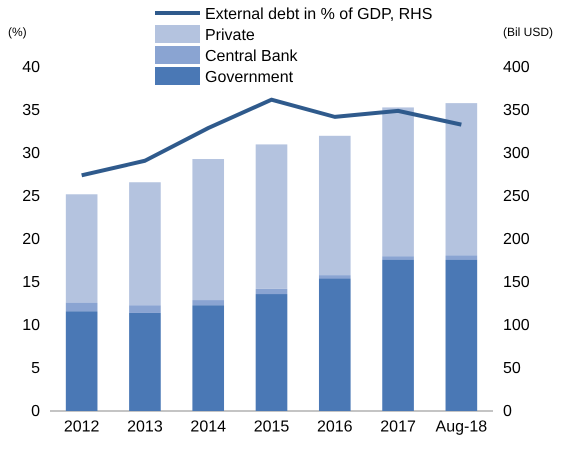  I want to click on legend-label: Government, so click(249, 77).